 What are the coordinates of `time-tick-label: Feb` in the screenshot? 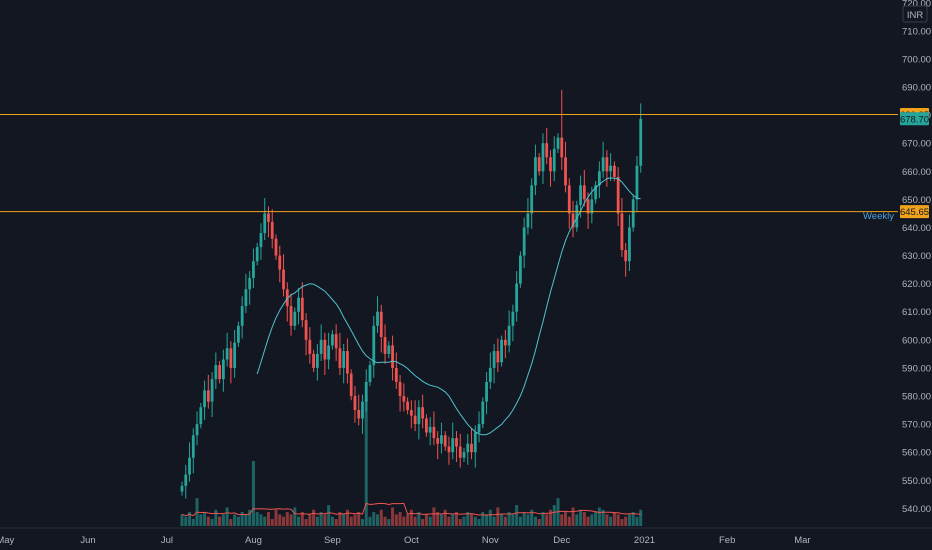 It's located at (727, 540).